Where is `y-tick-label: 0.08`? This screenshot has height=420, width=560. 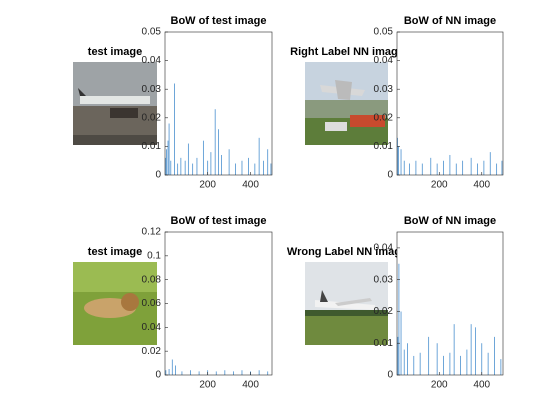
y-tick-label: 0.08 is located at coordinates (152, 279).